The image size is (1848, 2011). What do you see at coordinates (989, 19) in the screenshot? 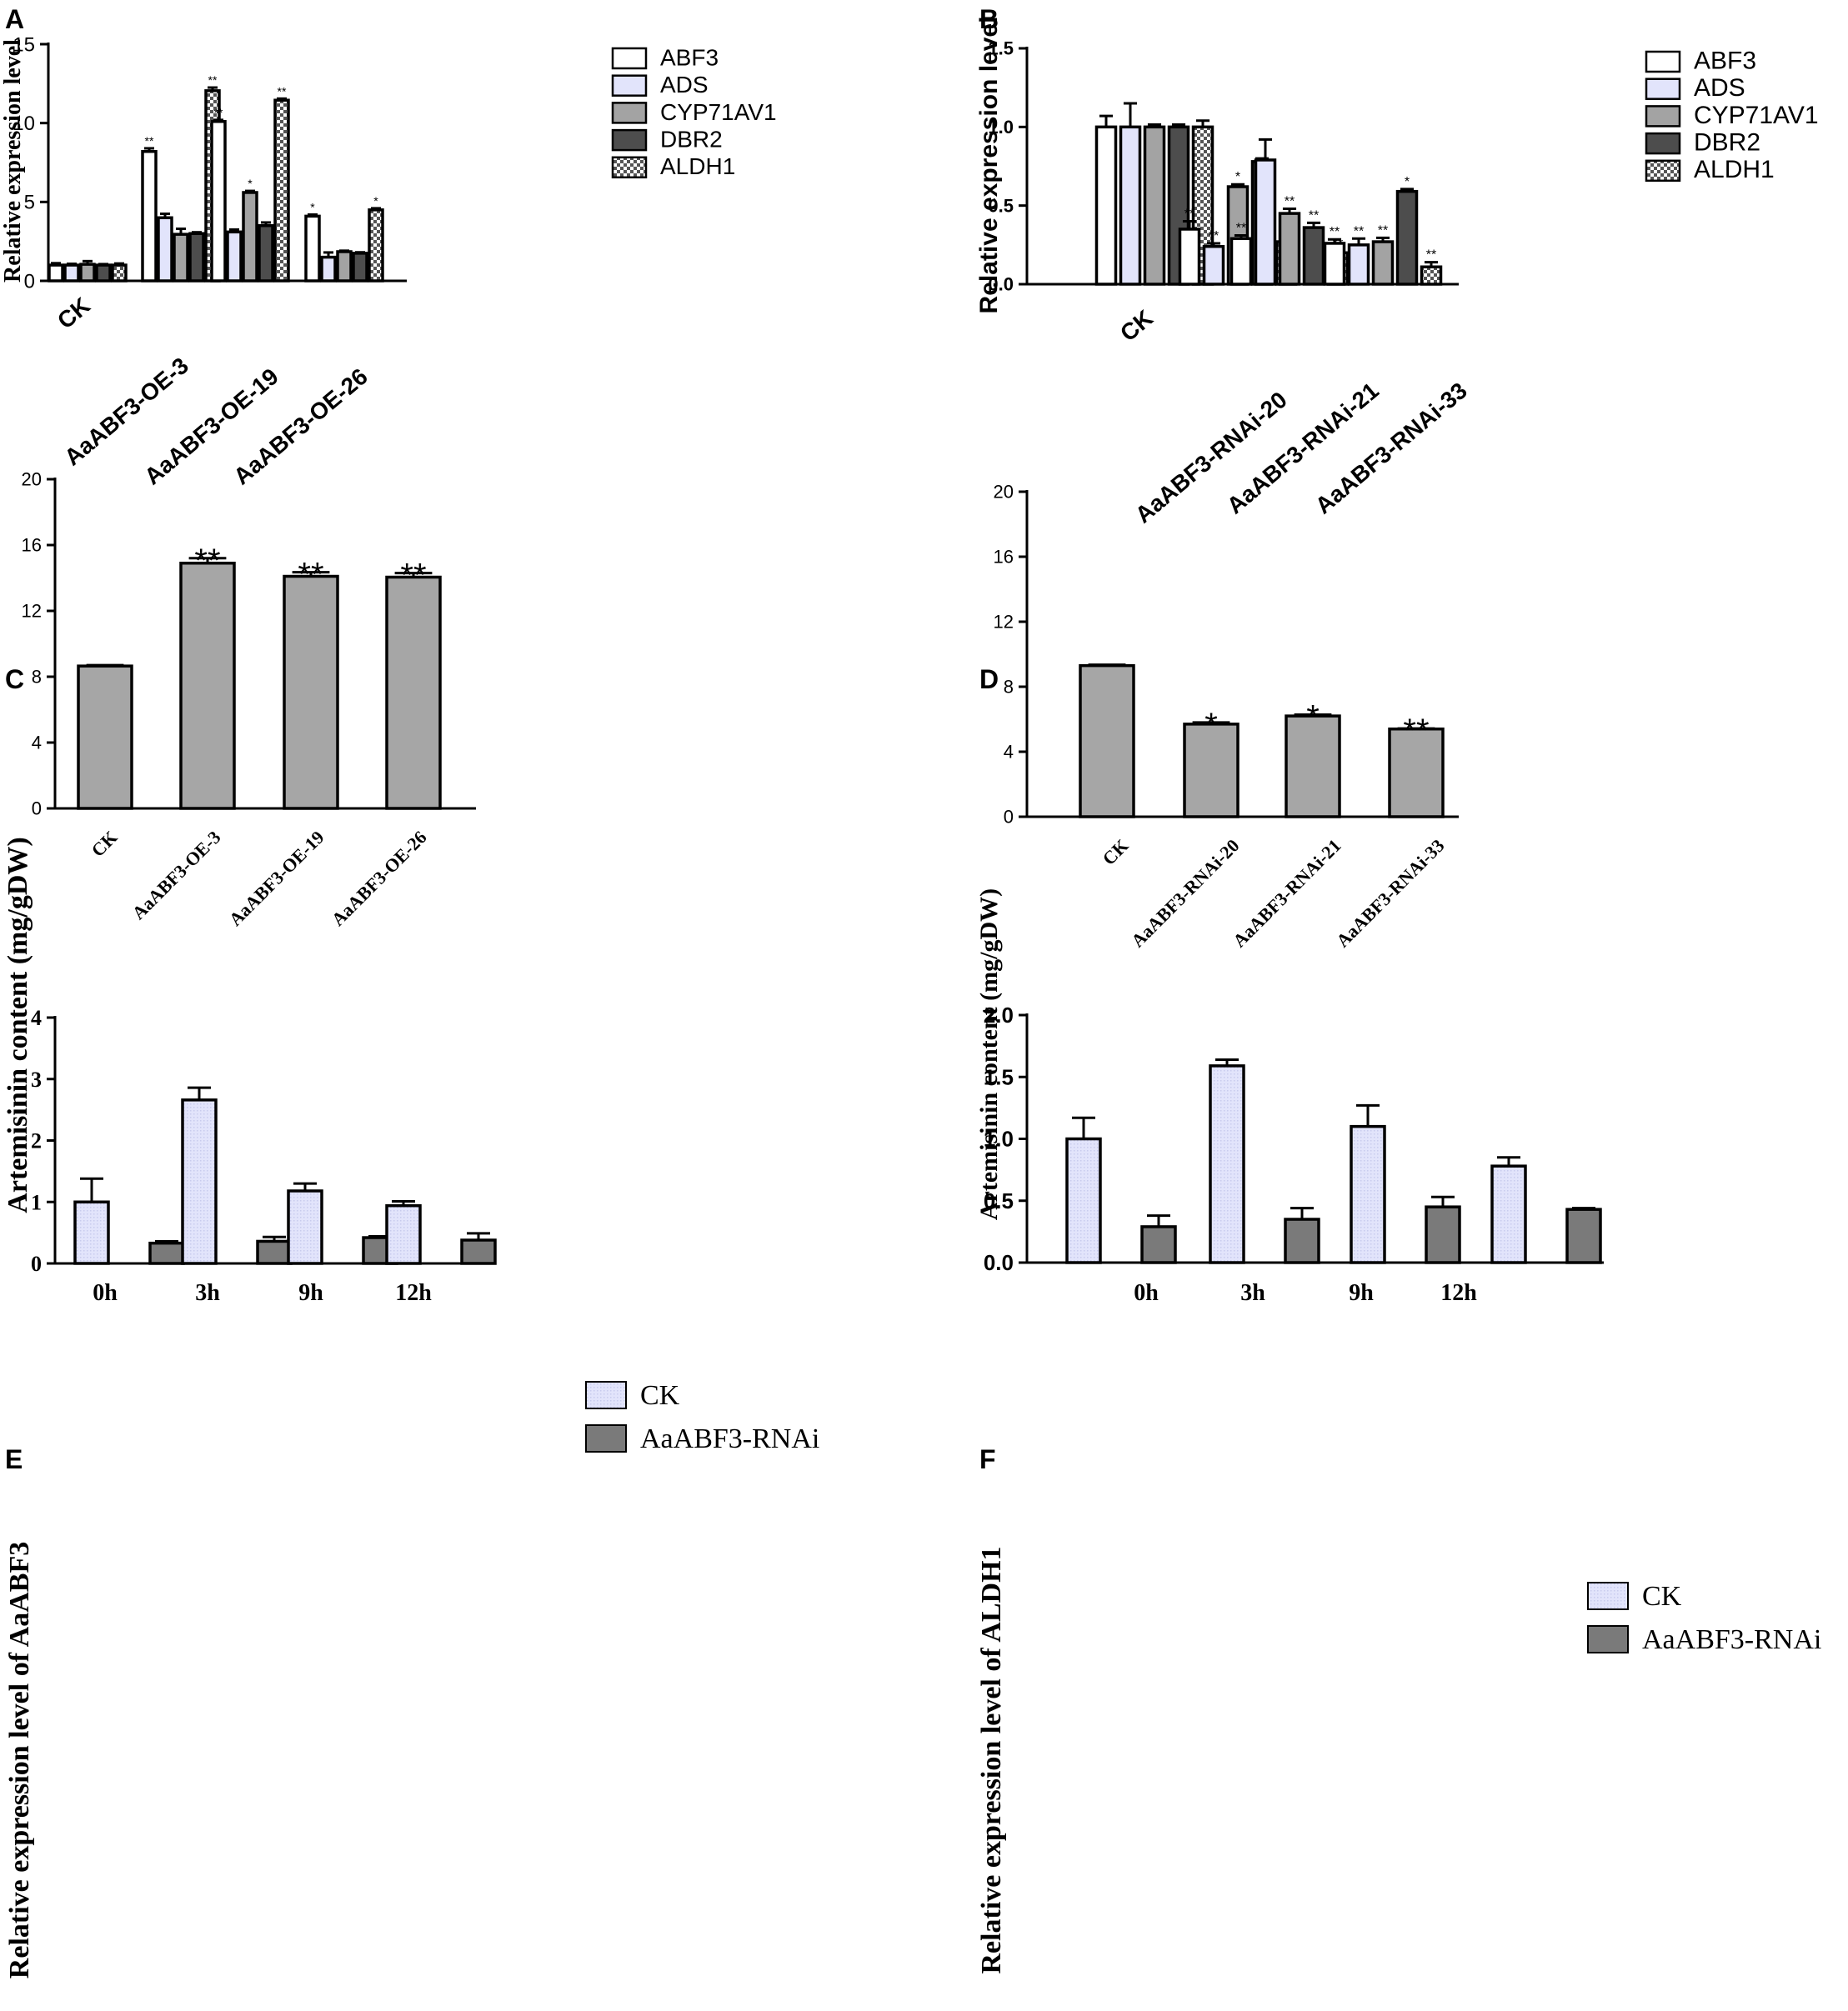
I see `panel-label: B` at bounding box center [989, 19].